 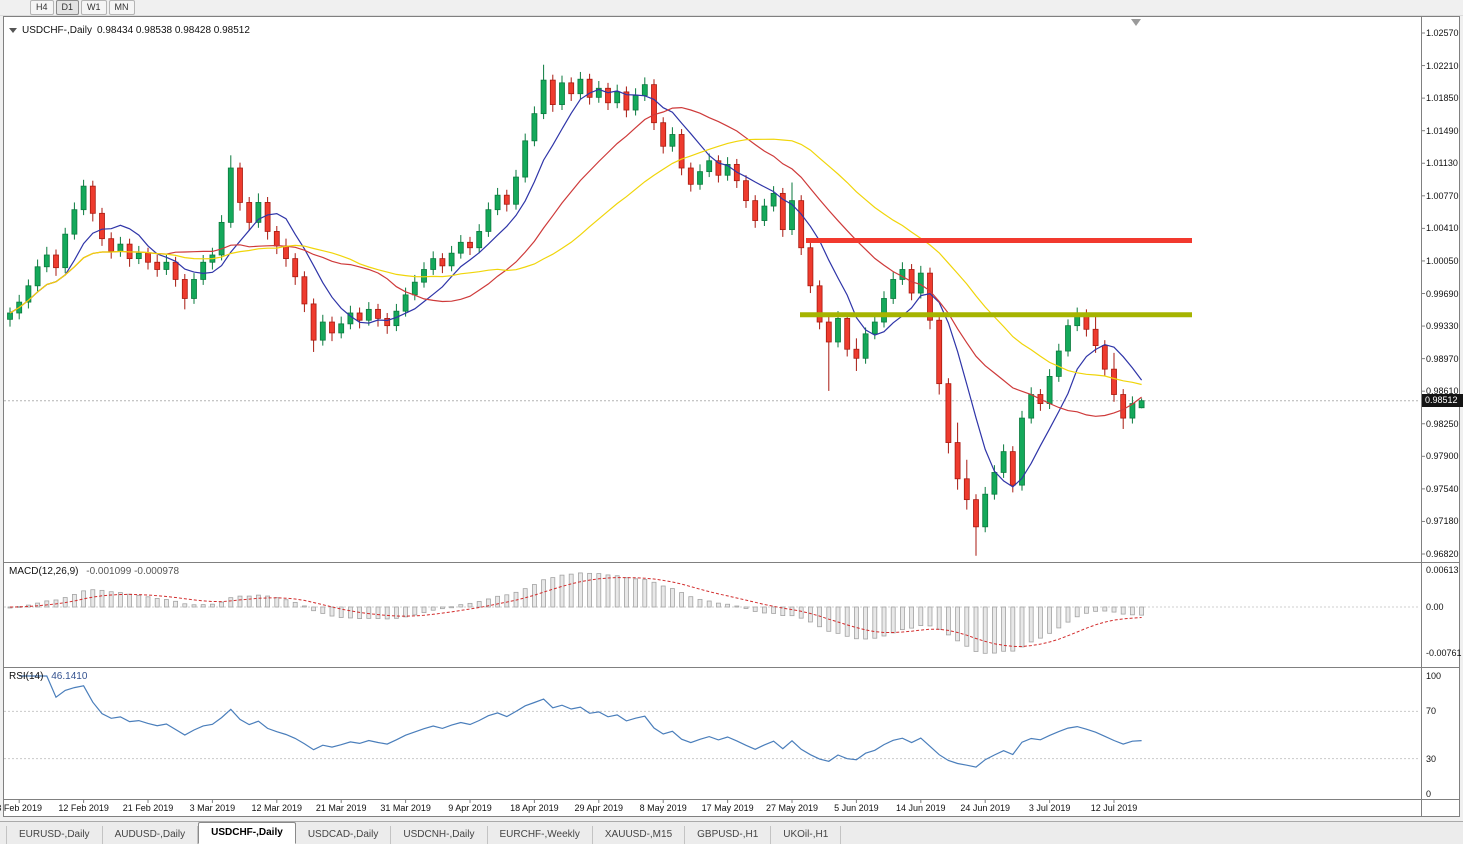 What do you see at coordinates (1429, 794) in the screenshot?
I see `rsi-axis-label: 0` at bounding box center [1429, 794].